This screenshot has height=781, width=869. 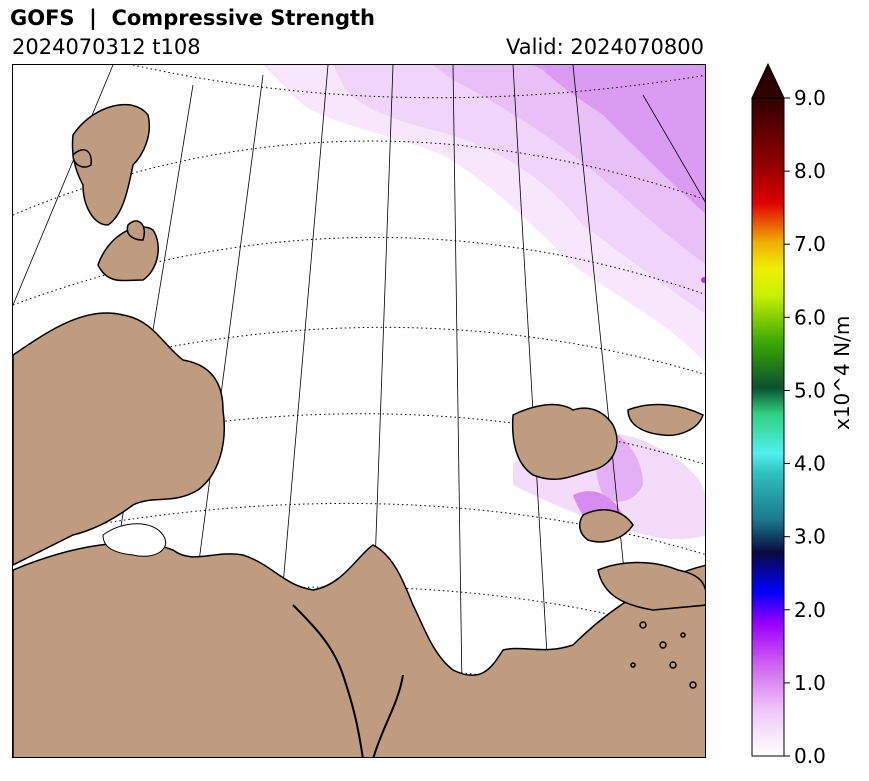 What do you see at coordinates (768, 427) in the screenshot?
I see `colorbar-gradient` at bounding box center [768, 427].